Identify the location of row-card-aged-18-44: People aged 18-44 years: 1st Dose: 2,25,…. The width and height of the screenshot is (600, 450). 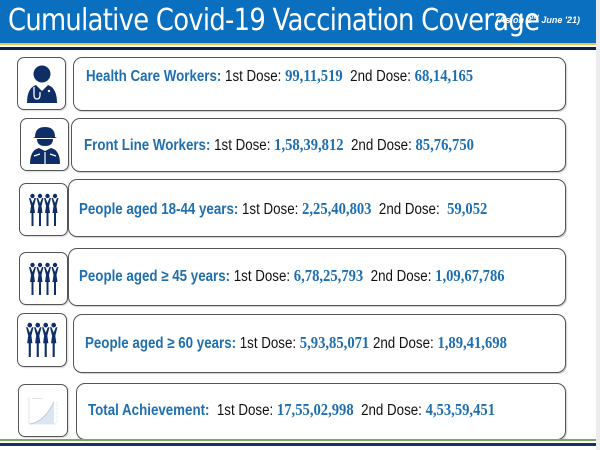
(317, 208).